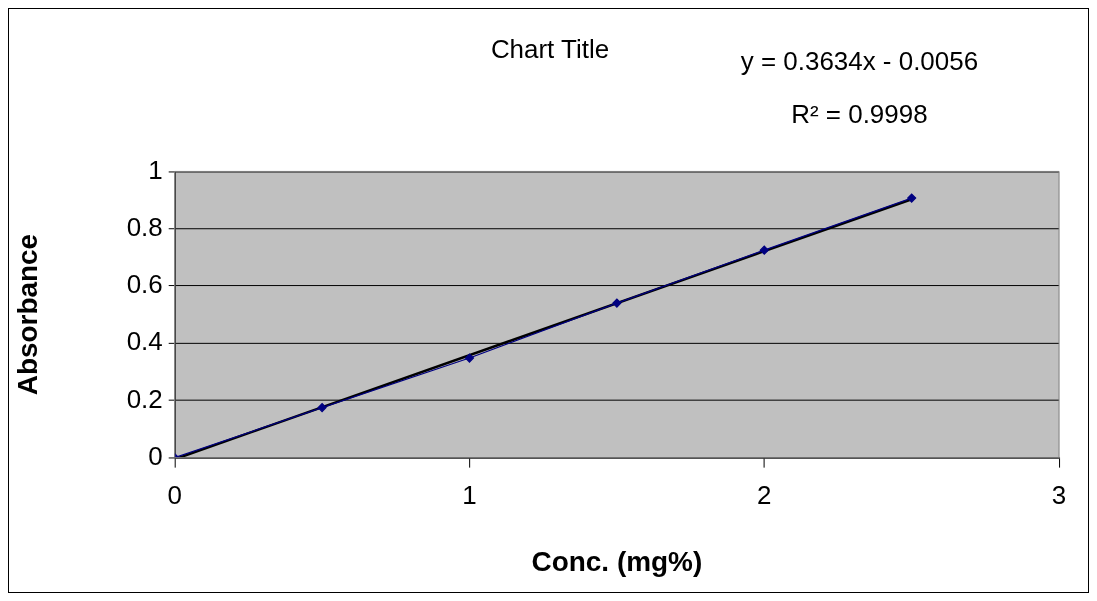 The height and width of the screenshot is (601, 1097). What do you see at coordinates (155, 169) in the screenshot?
I see `y-tick-label: 1` at bounding box center [155, 169].